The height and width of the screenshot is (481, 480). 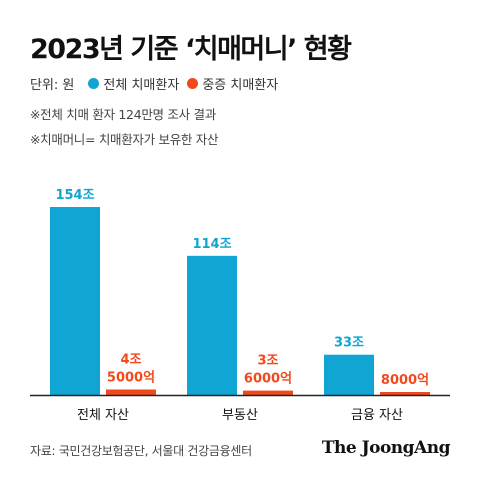 What do you see at coordinates (386, 448) in the screenshot?
I see `brand-logo: The JoongAng` at bounding box center [386, 448].